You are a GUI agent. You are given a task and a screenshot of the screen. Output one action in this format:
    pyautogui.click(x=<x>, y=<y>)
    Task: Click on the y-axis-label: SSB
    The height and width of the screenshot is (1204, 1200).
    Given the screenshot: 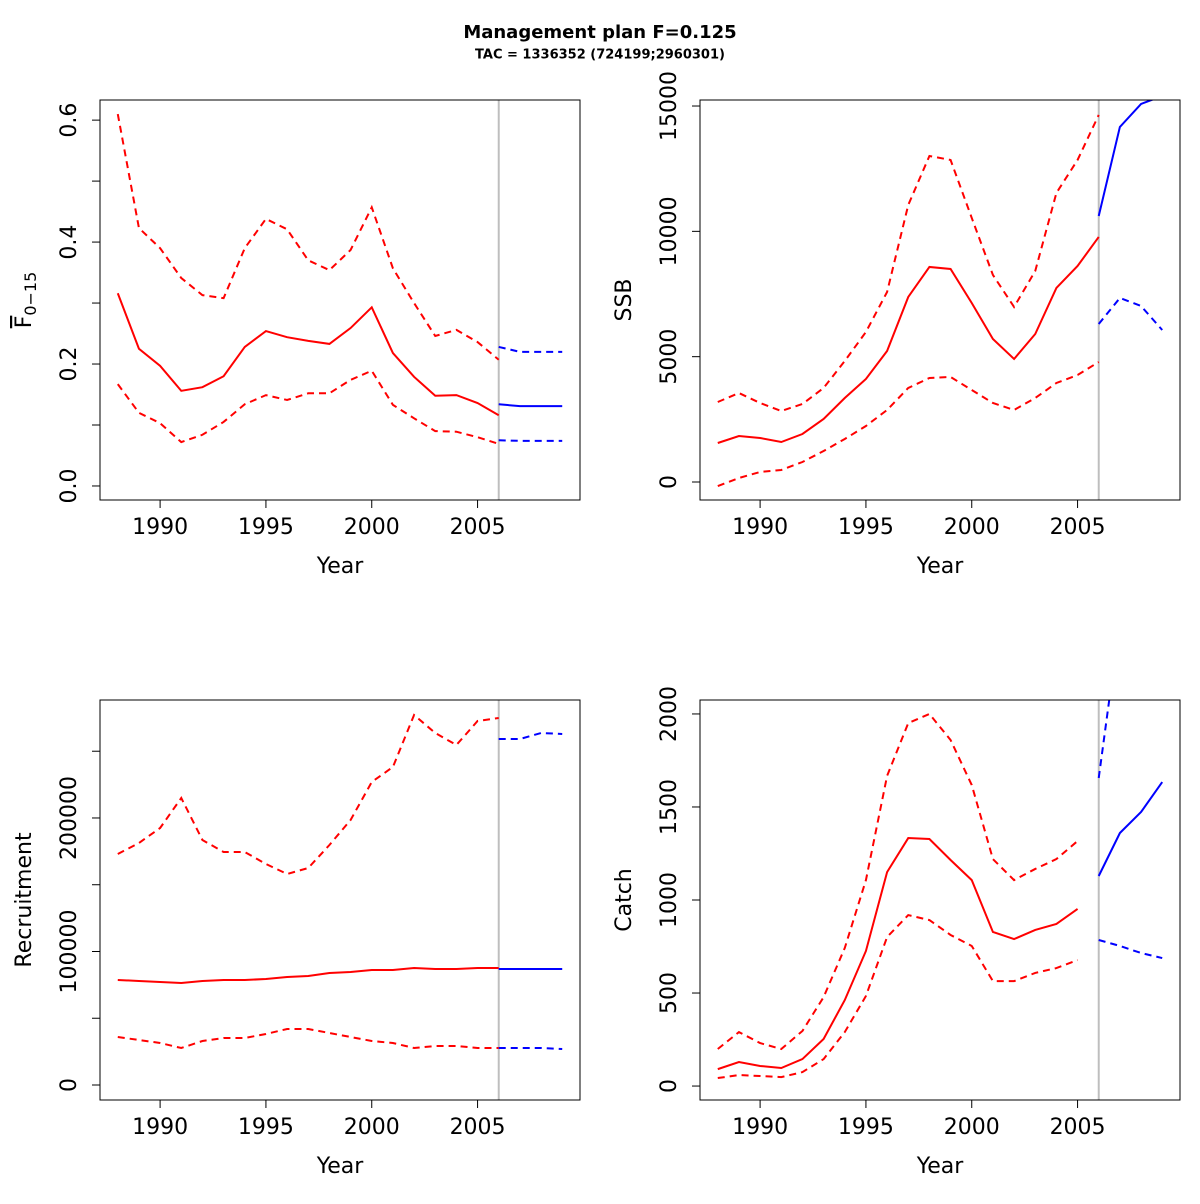 What is the action you would take?
    pyautogui.click(x=624, y=299)
    